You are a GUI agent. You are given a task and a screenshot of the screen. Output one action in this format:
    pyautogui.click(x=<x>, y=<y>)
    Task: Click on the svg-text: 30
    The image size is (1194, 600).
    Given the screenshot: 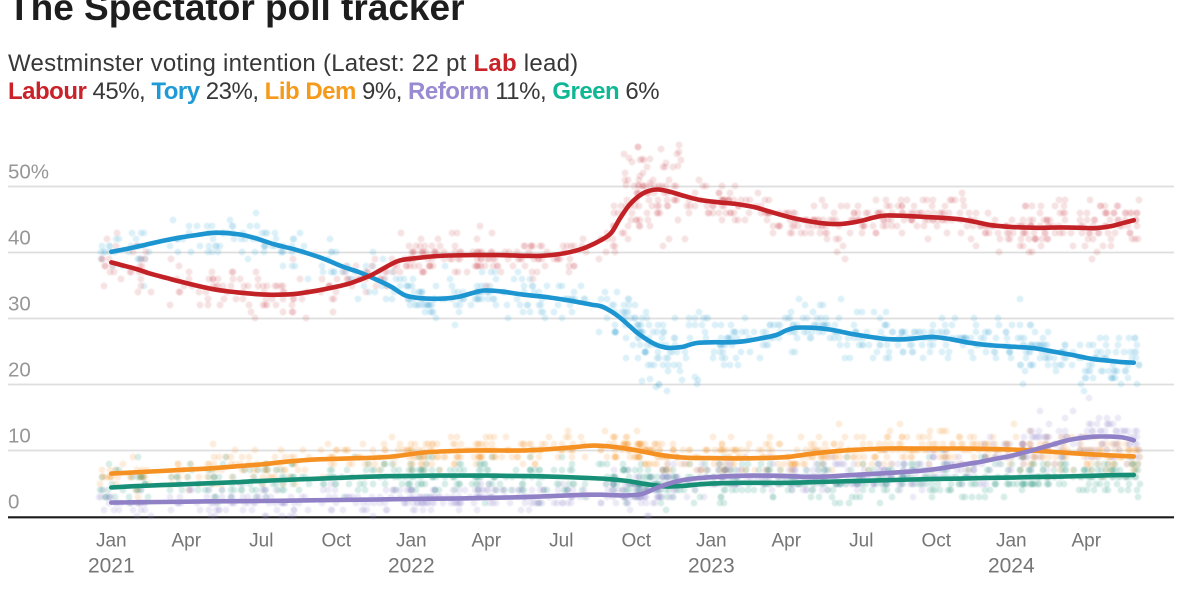 What is the action you would take?
    pyautogui.click(x=19, y=304)
    